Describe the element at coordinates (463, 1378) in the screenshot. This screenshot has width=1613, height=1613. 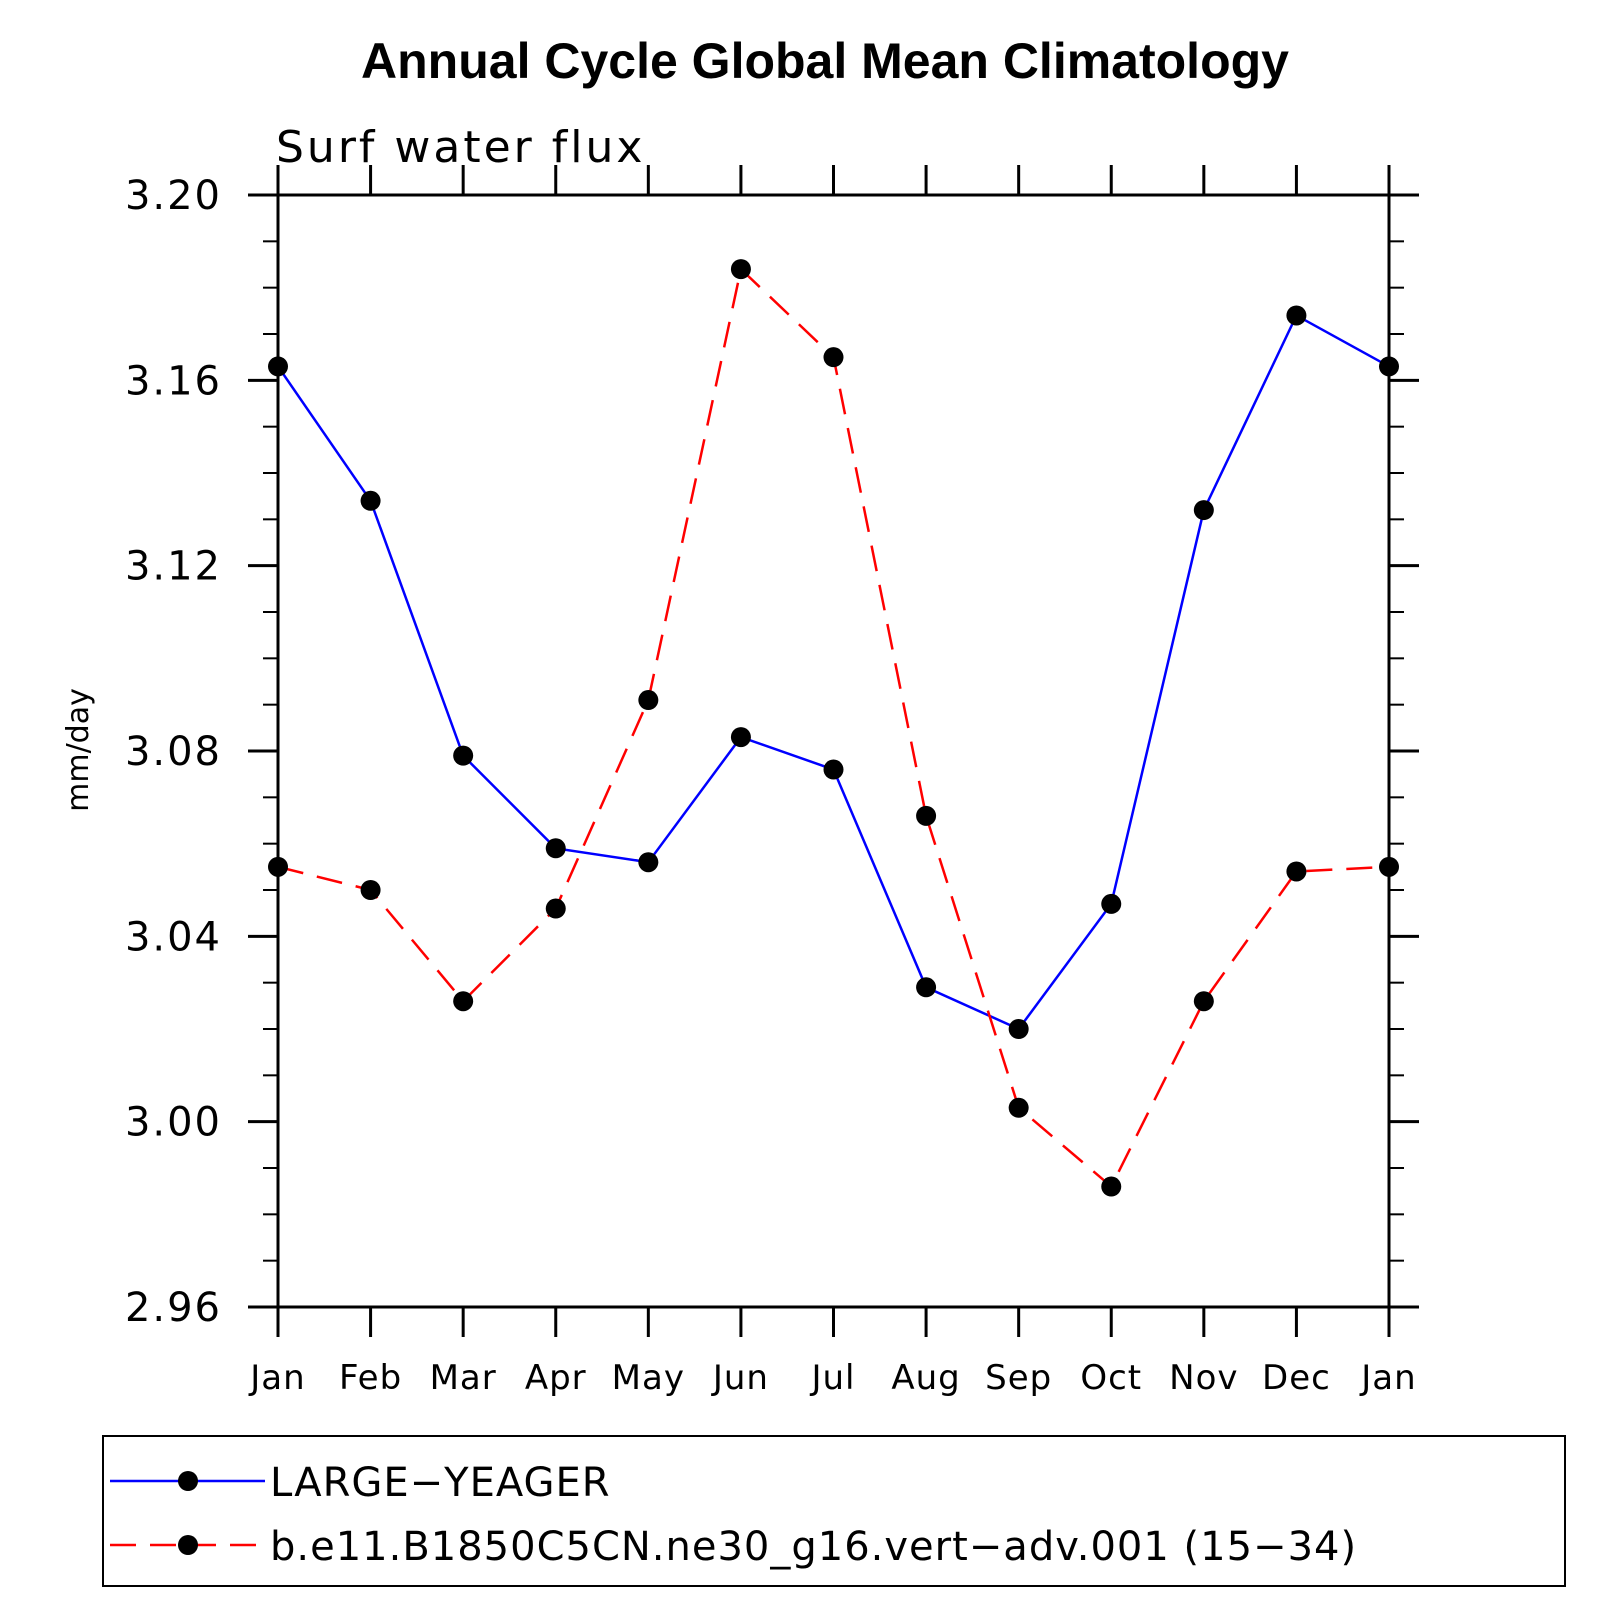
I see `x-tick-label: Mar` at that location.